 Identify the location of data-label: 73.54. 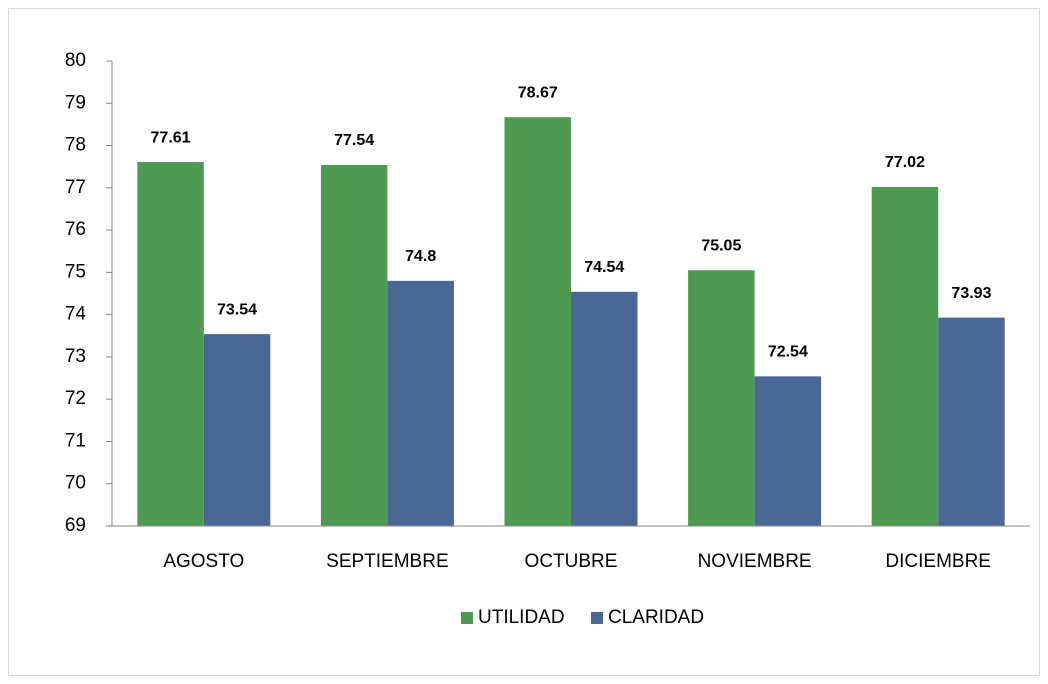
(237, 309).